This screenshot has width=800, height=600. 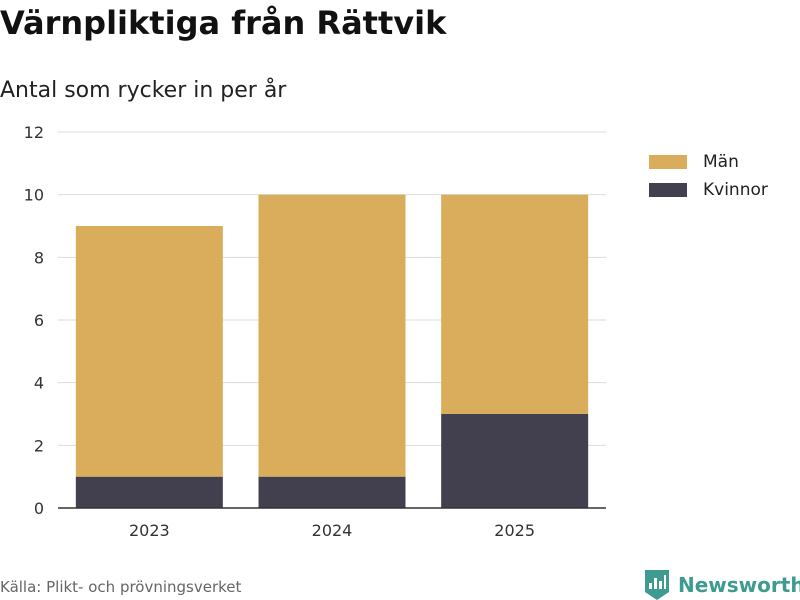 I want to click on bar-man-2023, so click(x=149, y=351).